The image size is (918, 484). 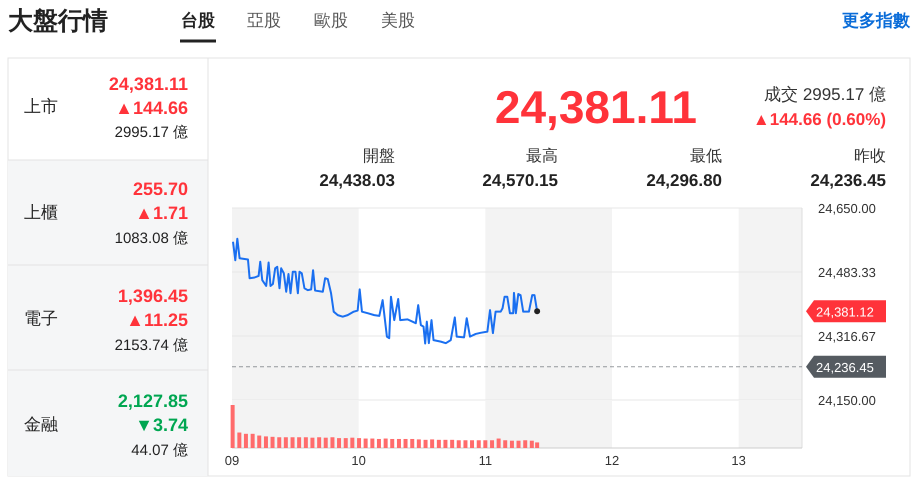 I want to click on y-tick-label: 24,316.67, so click(x=847, y=336).